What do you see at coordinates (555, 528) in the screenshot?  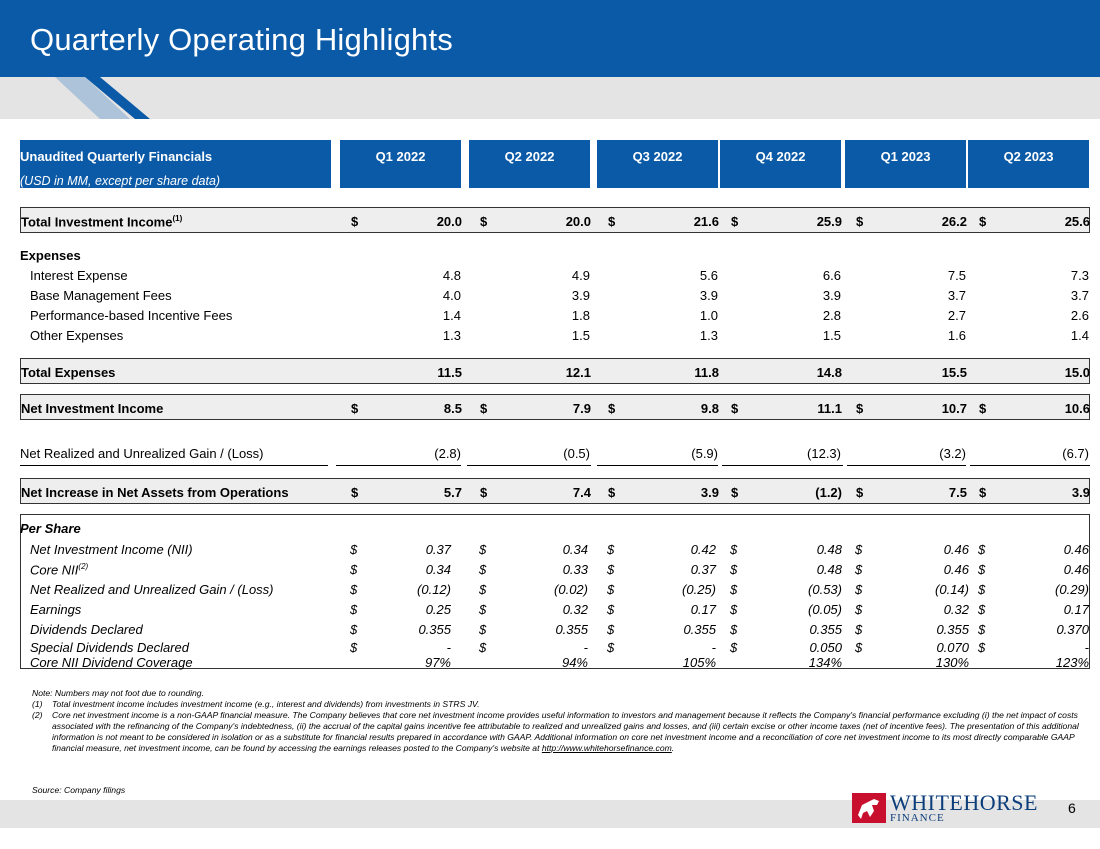 I see `per-share-heading: Per Share` at bounding box center [555, 528].